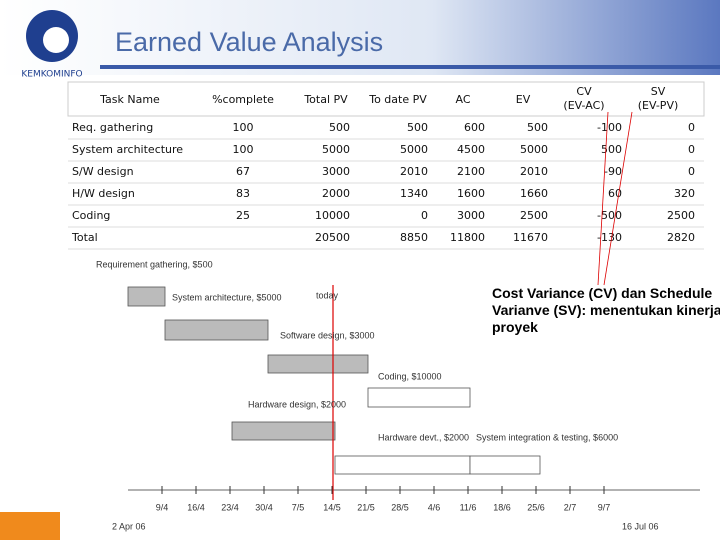 The image size is (720, 540). What do you see at coordinates (609, 127) in the screenshot?
I see `cell: -100` at bounding box center [609, 127].